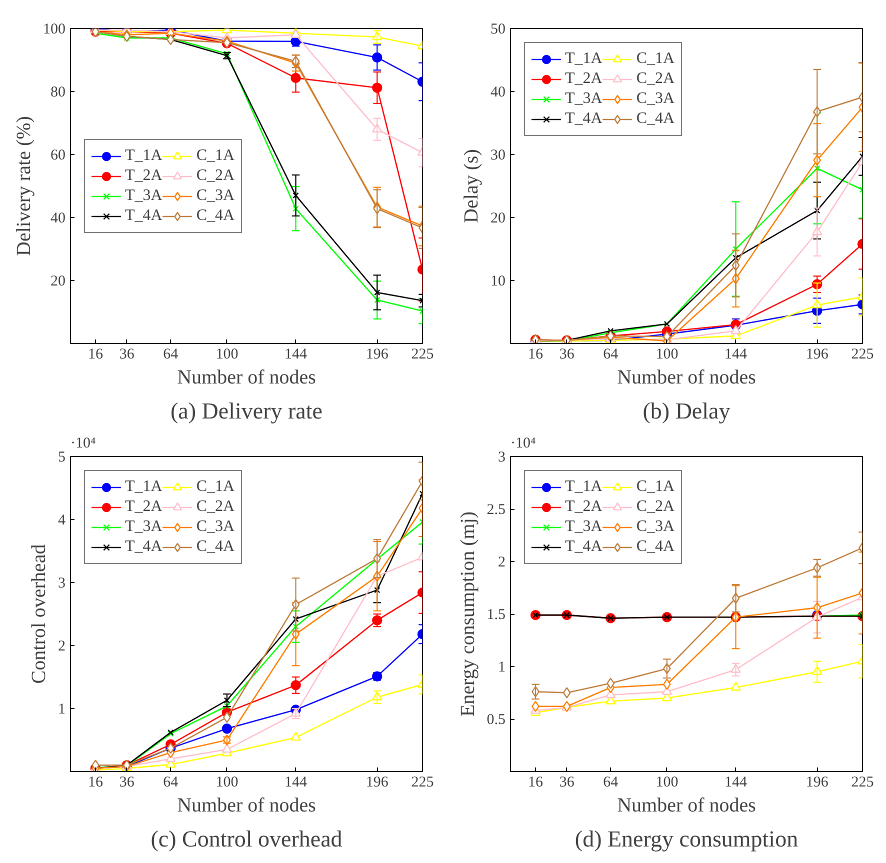 This screenshot has height=863, width=886. Describe the element at coordinates (498, 156) in the screenshot. I see `y-tick-label: 30` at that location.